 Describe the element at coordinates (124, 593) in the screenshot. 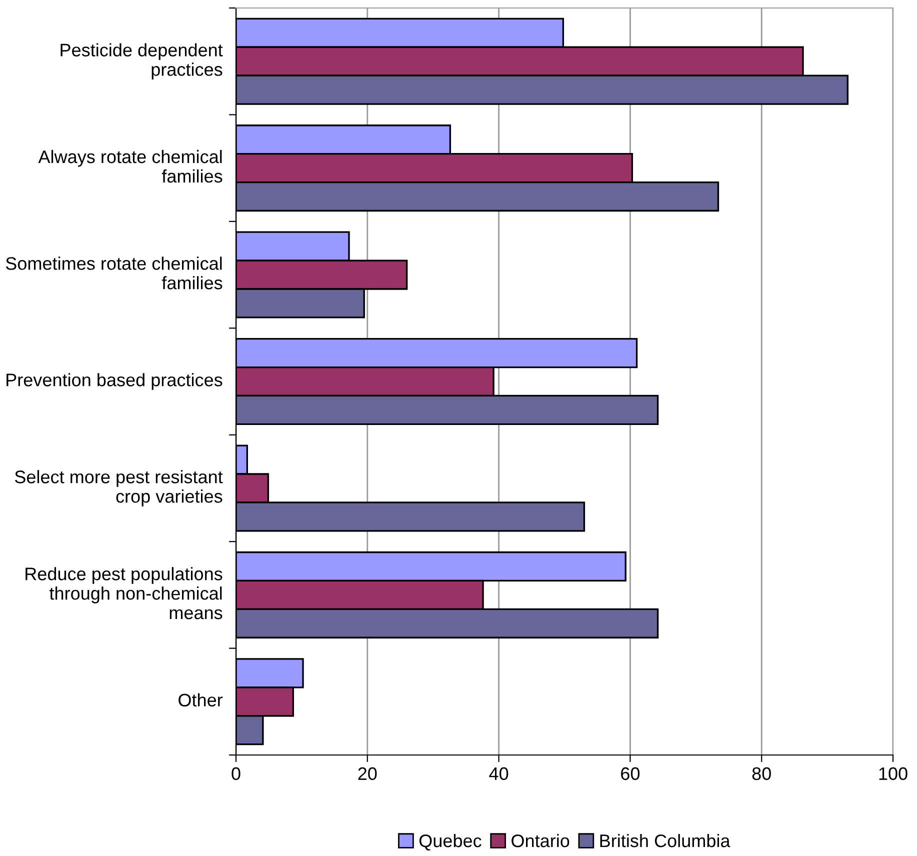

I see `y-tick-label: Reduce pest populations through non-chemical means` at that location.